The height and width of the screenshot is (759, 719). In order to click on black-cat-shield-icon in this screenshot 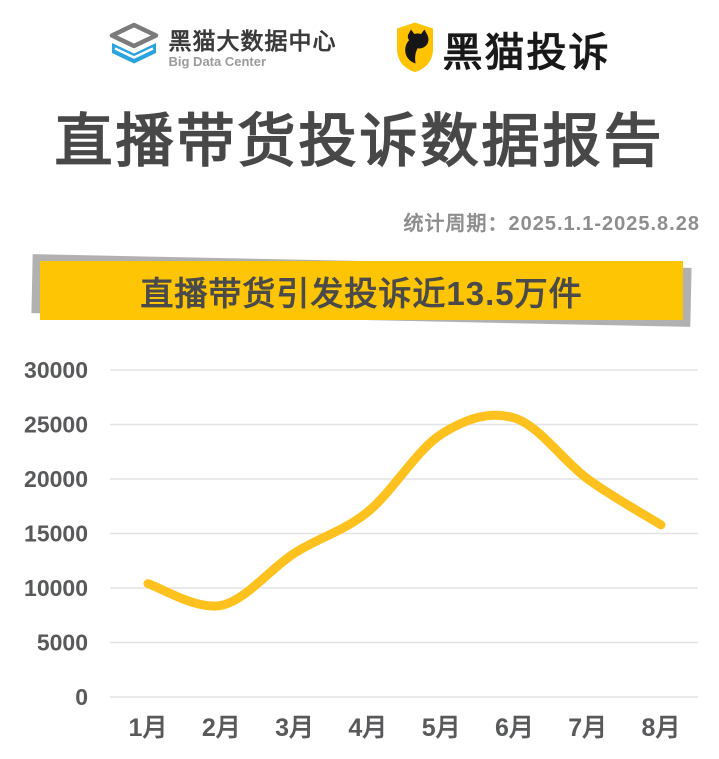, I will do `click(415, 49)`.